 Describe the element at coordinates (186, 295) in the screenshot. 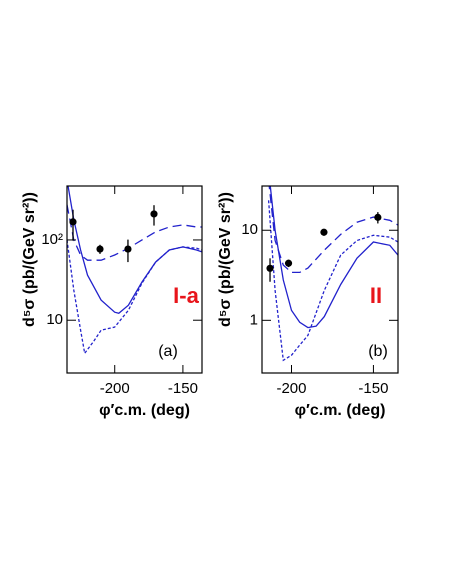

I see `panel-tag: I-a` at that location.